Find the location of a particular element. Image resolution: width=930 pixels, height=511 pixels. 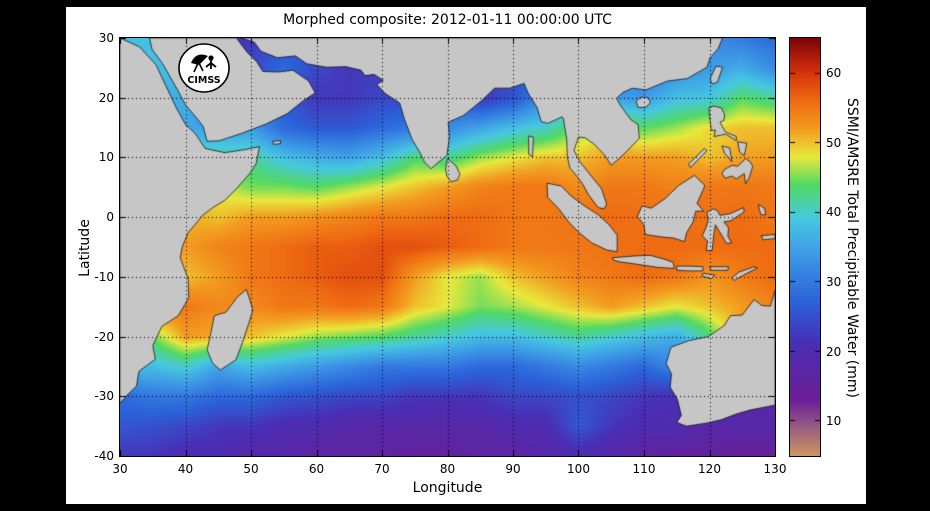

colorbar-tick-label: 10 is located at coordinates (834, 421).